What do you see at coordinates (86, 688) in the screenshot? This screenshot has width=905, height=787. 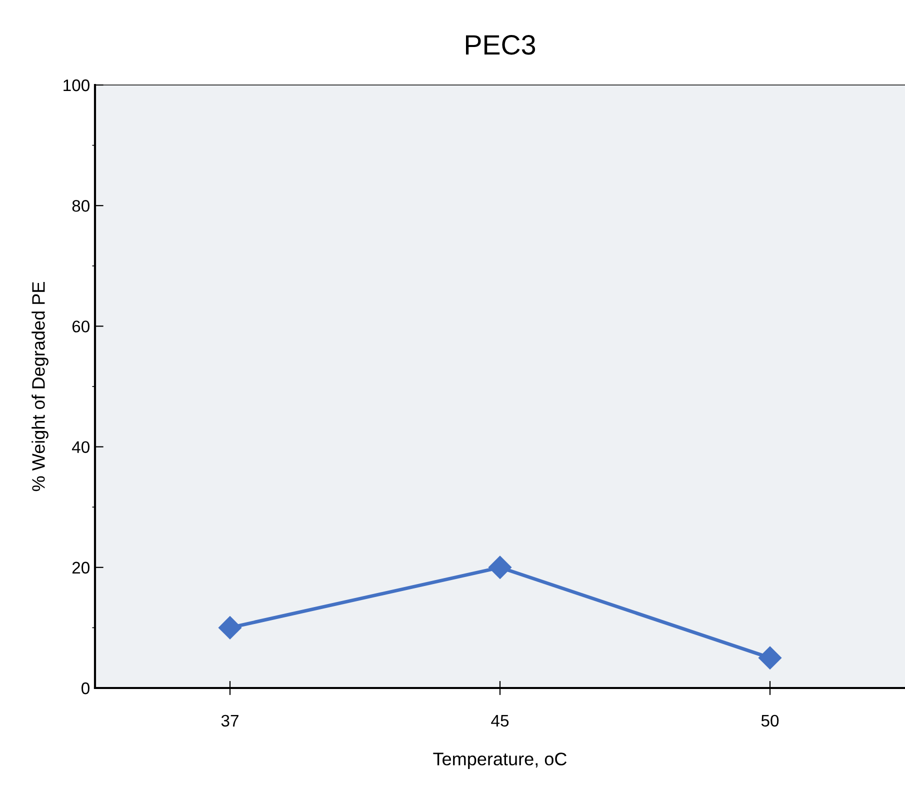 I see `y-tick-label: 0` at bounding box center [86, 688].